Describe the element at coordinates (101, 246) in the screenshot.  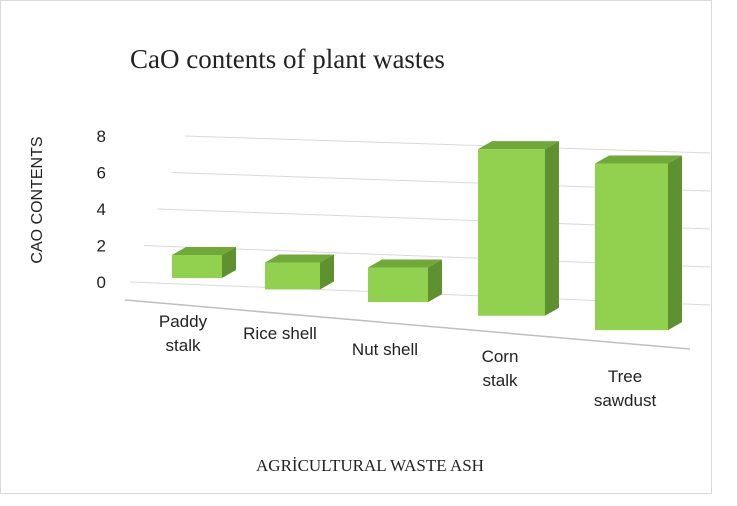
I see `y-tick-label: 2` at that location.